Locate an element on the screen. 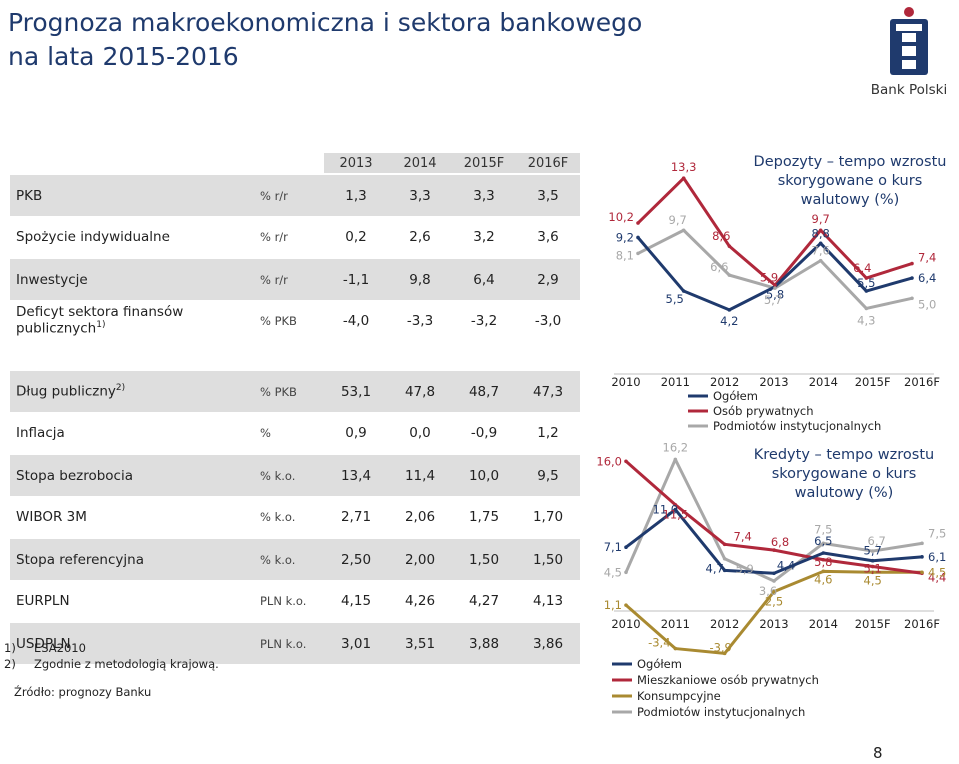 The height and width of the screenshot is (764, 959). row-value: 0,0 is located at coordinates (420, 432).